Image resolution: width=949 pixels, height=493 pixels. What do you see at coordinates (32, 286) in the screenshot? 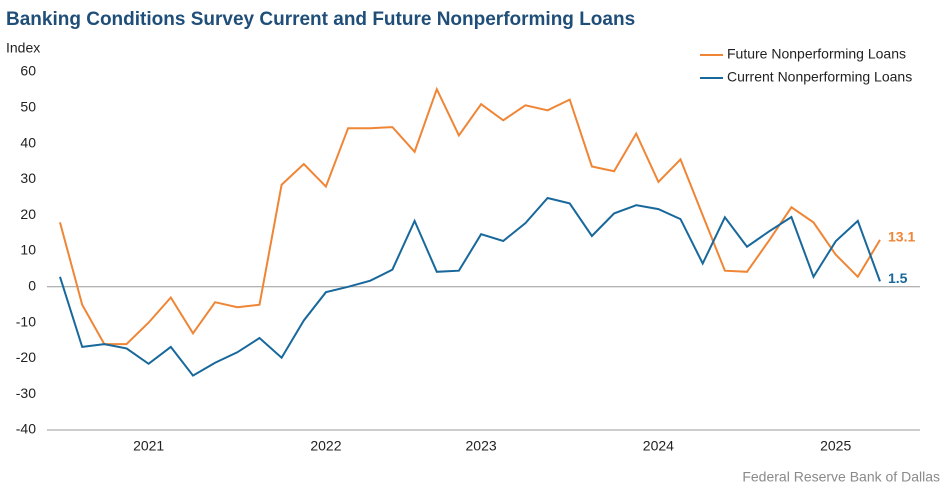
I see `y-tick-label: 0` at bounding box center [32, 286].